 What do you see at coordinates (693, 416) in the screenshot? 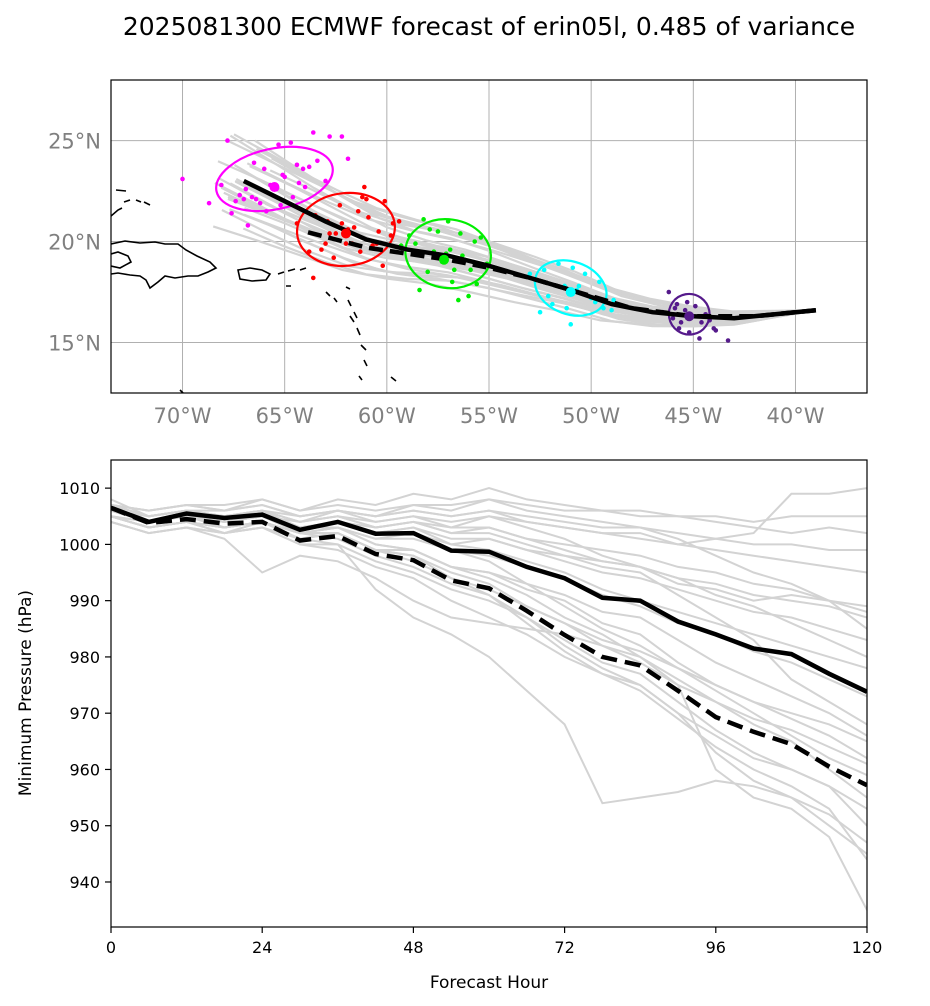
I see `map-lon-tick-label: 45°W` at bounding box center [693, 416].